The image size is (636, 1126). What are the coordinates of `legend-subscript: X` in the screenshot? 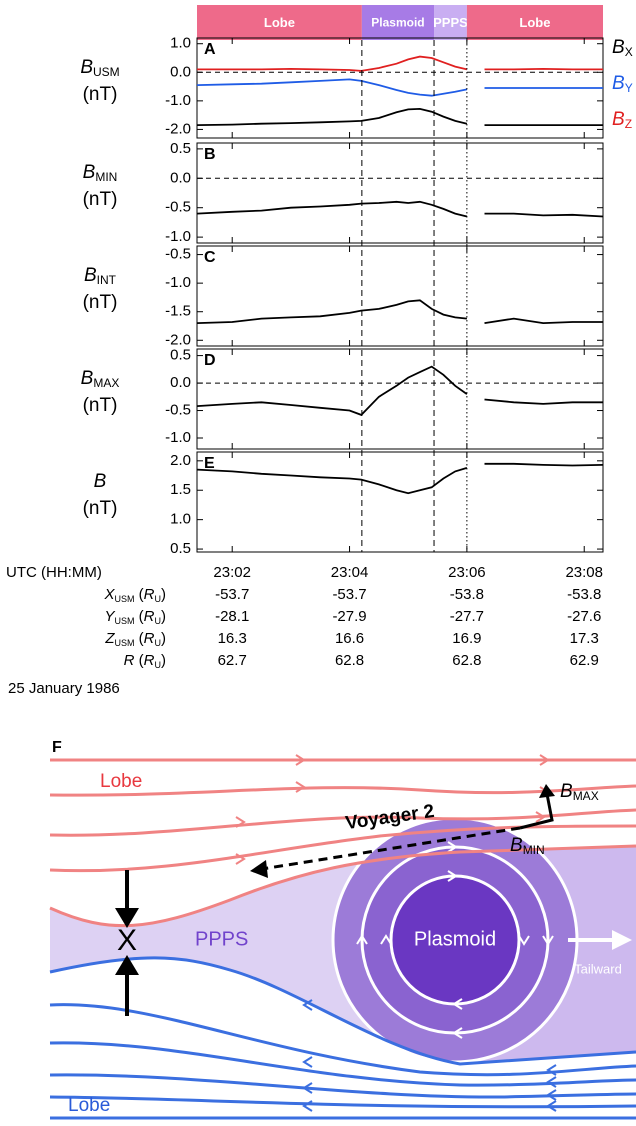 It's located at (629, 52).